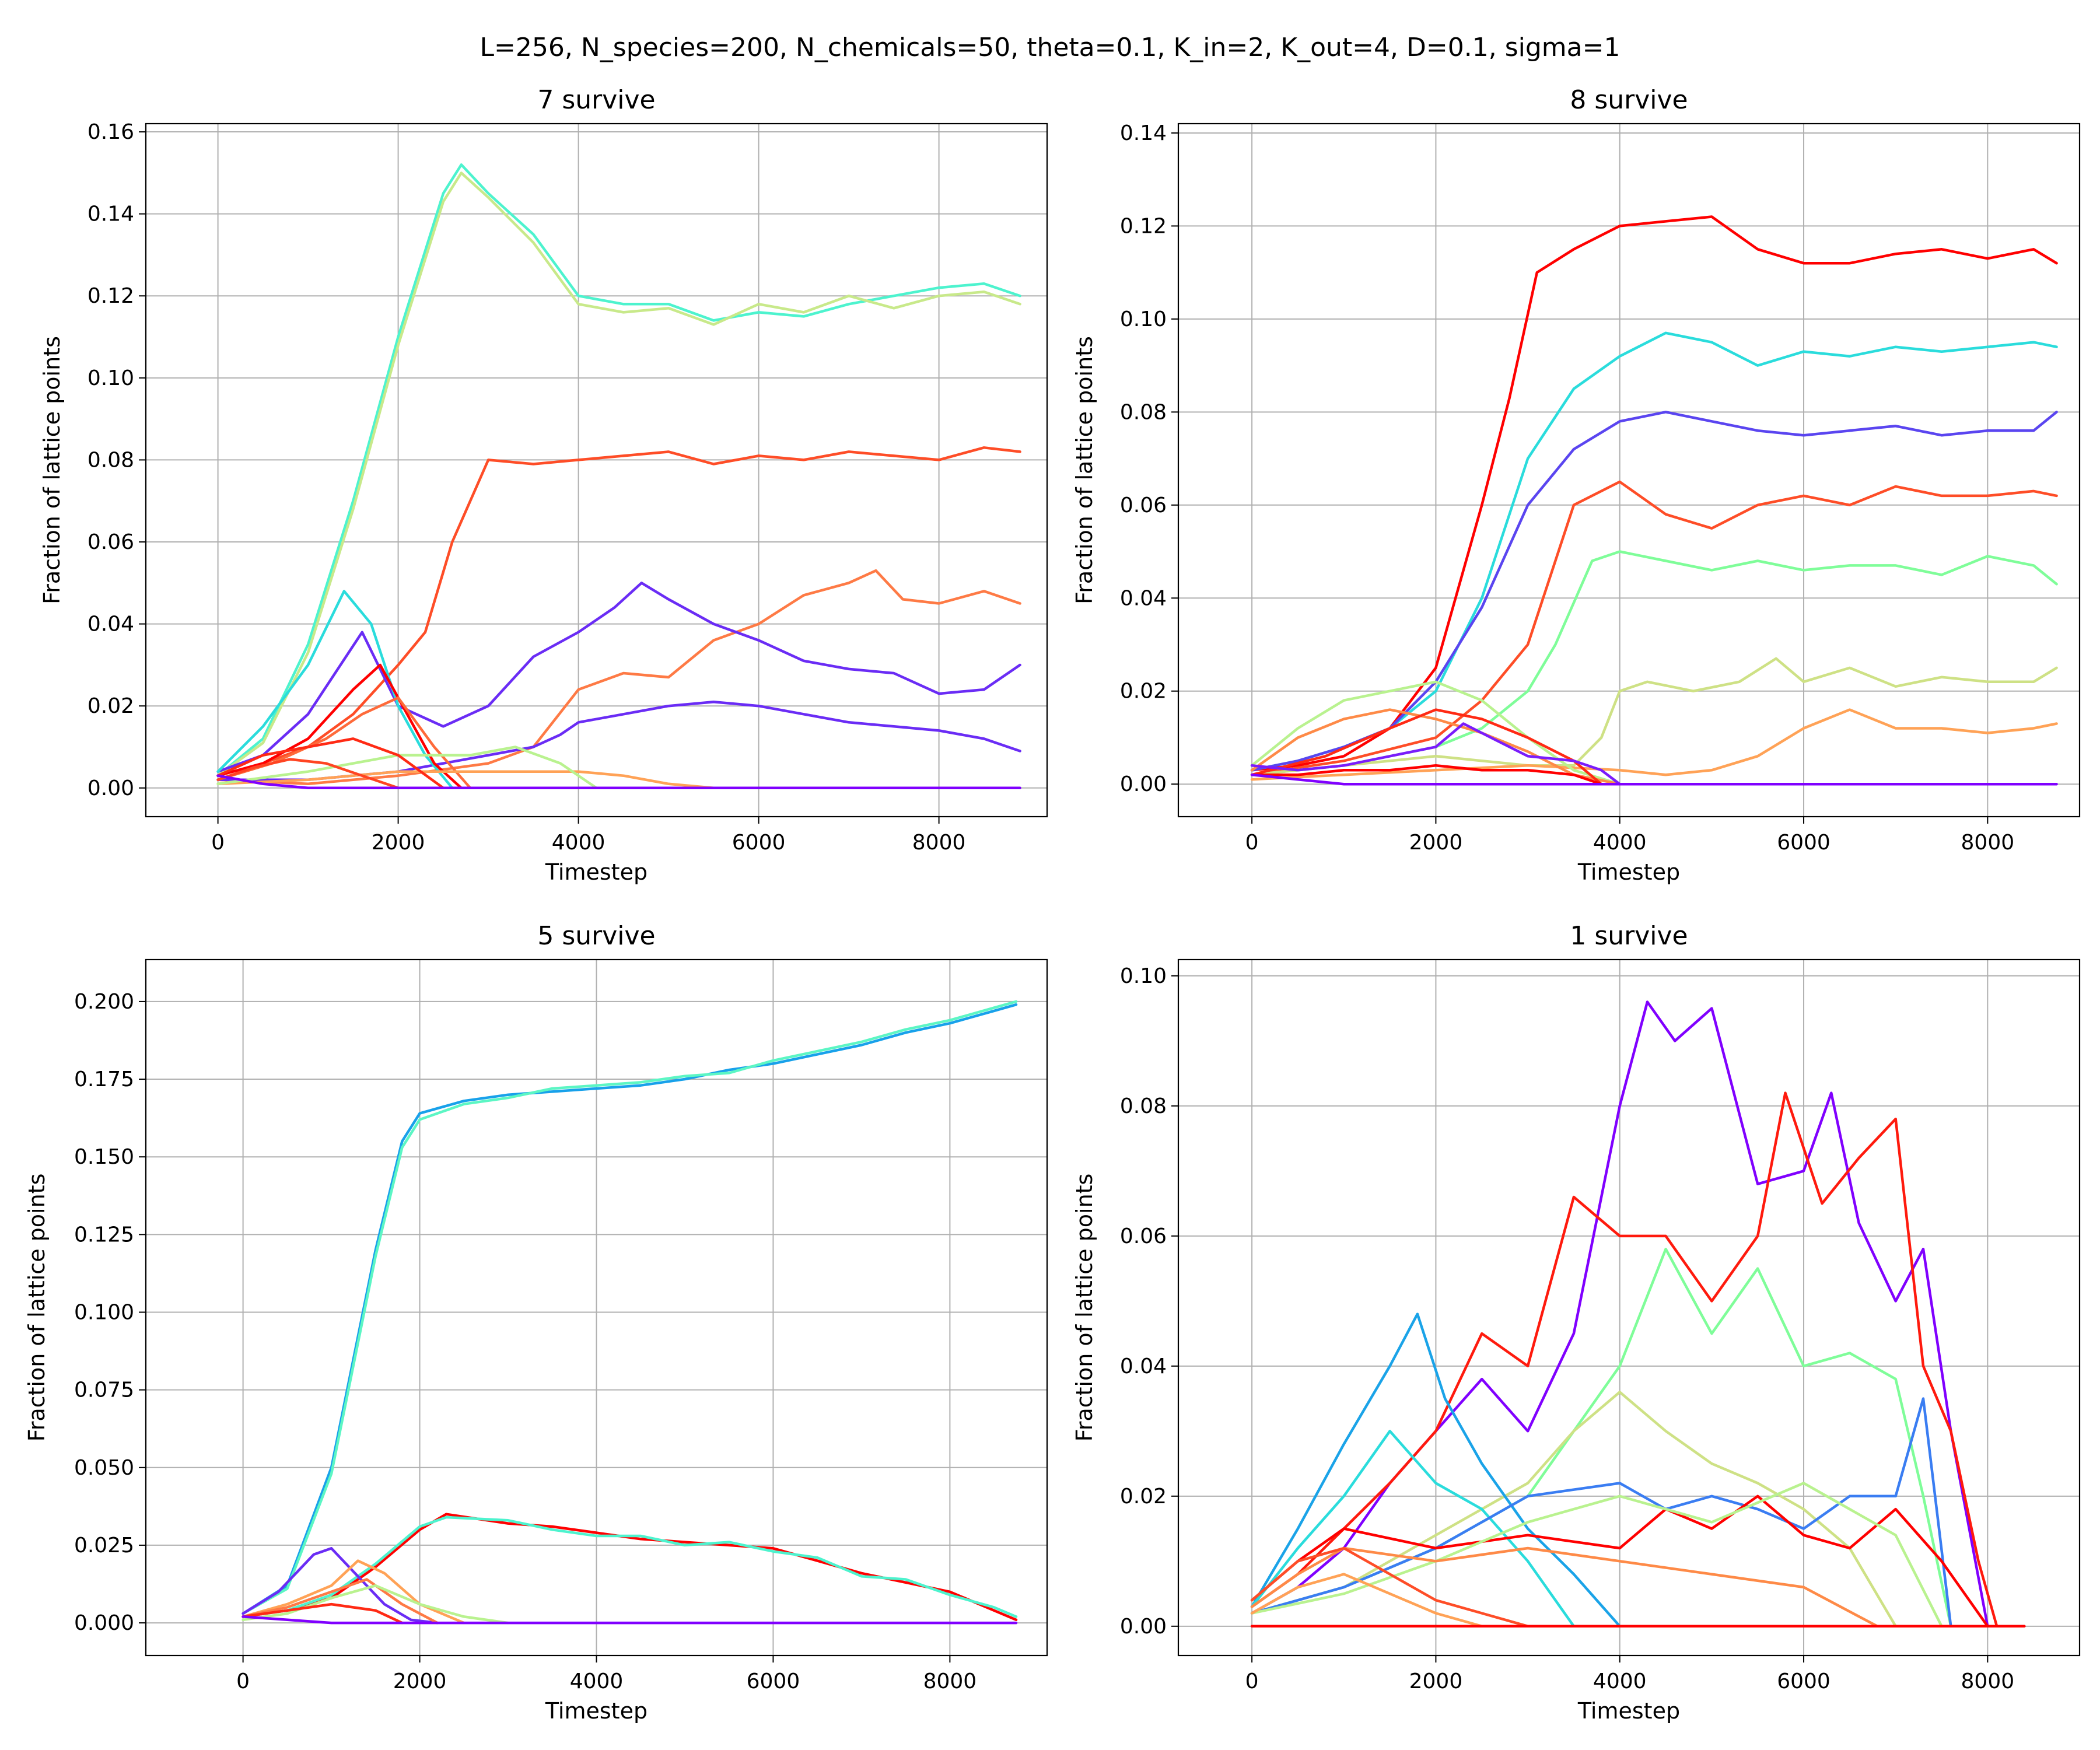 Image resolution: width=2100 pixels, height=1750 pixels. Describe the element at coordinates (104, 1235) in the screenshot. I see `y-tick-label: 0.125` at that location.